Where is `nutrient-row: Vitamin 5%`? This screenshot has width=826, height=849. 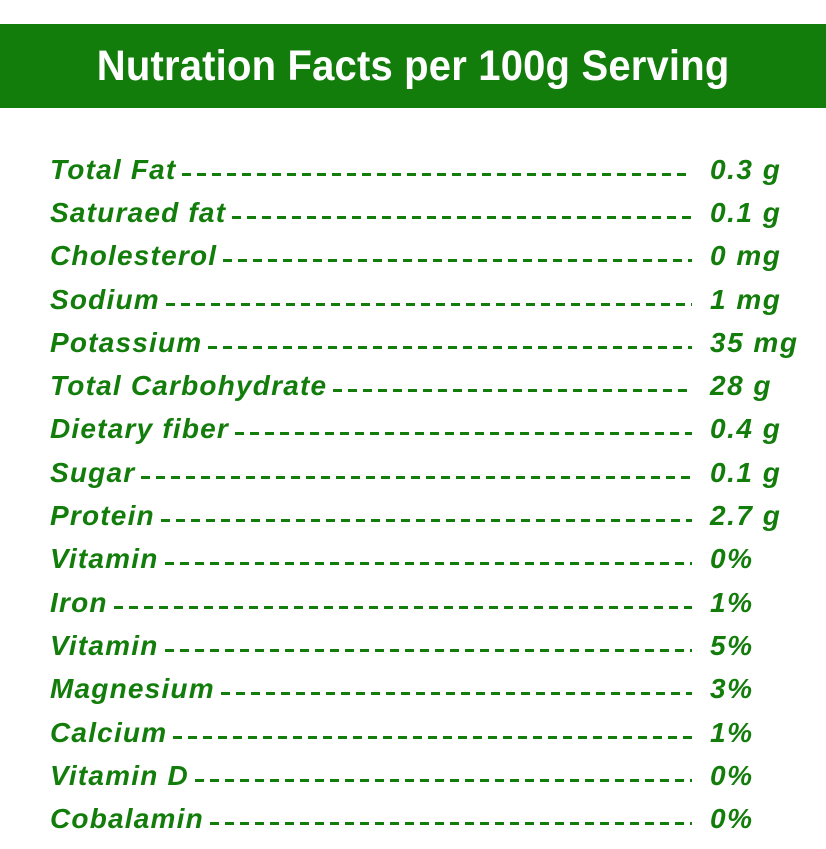 nutrient-row: Vitamin 5% is located at coordinates (435, 645).